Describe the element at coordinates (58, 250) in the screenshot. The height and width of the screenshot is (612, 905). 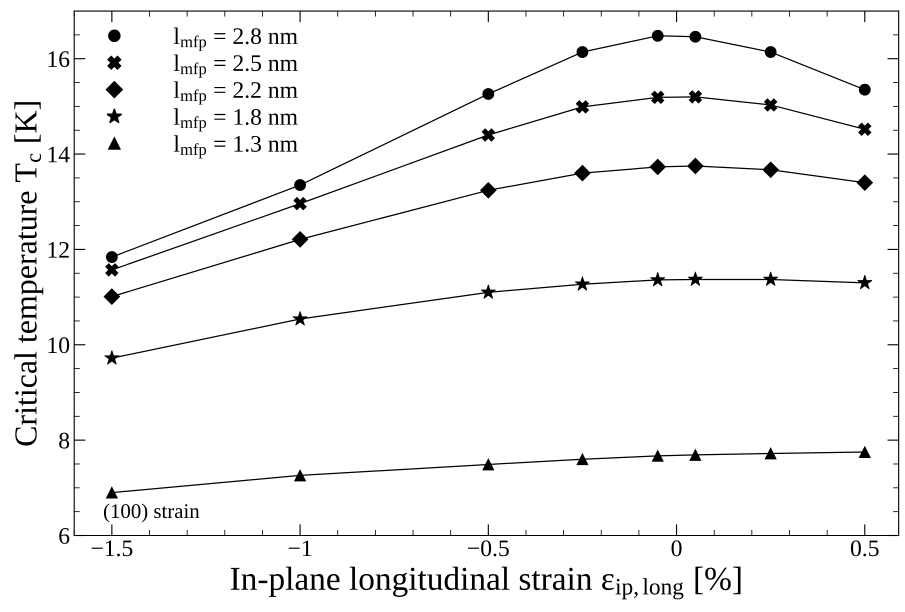
I see `y-tick-label: 12` at that location.